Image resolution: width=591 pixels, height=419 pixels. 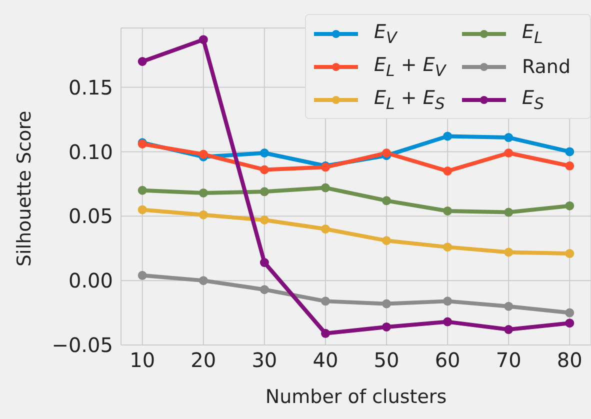 I want to click on x-tick-label: 80, so click(x=569, y=360).